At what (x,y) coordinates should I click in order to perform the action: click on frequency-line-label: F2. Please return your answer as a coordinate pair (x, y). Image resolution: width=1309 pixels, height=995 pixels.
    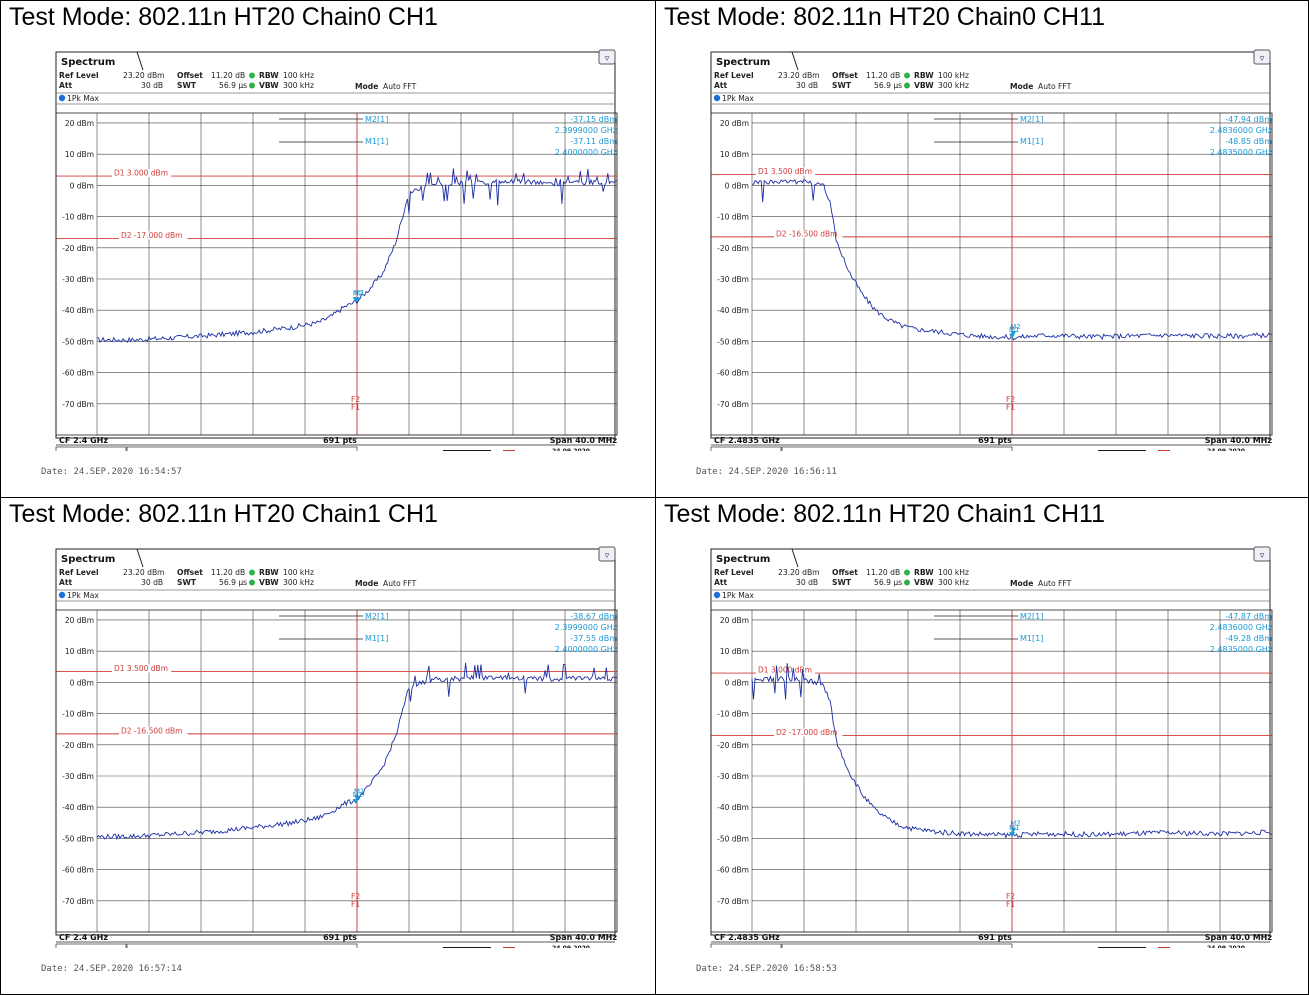
    Looking at the image, I should click on (355, 399).